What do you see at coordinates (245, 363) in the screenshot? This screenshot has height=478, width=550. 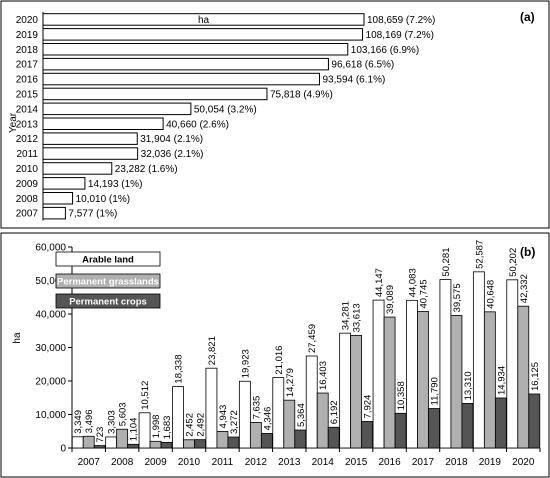 I see `bar-value-label: 19,923` at bounding box center [245, 363].